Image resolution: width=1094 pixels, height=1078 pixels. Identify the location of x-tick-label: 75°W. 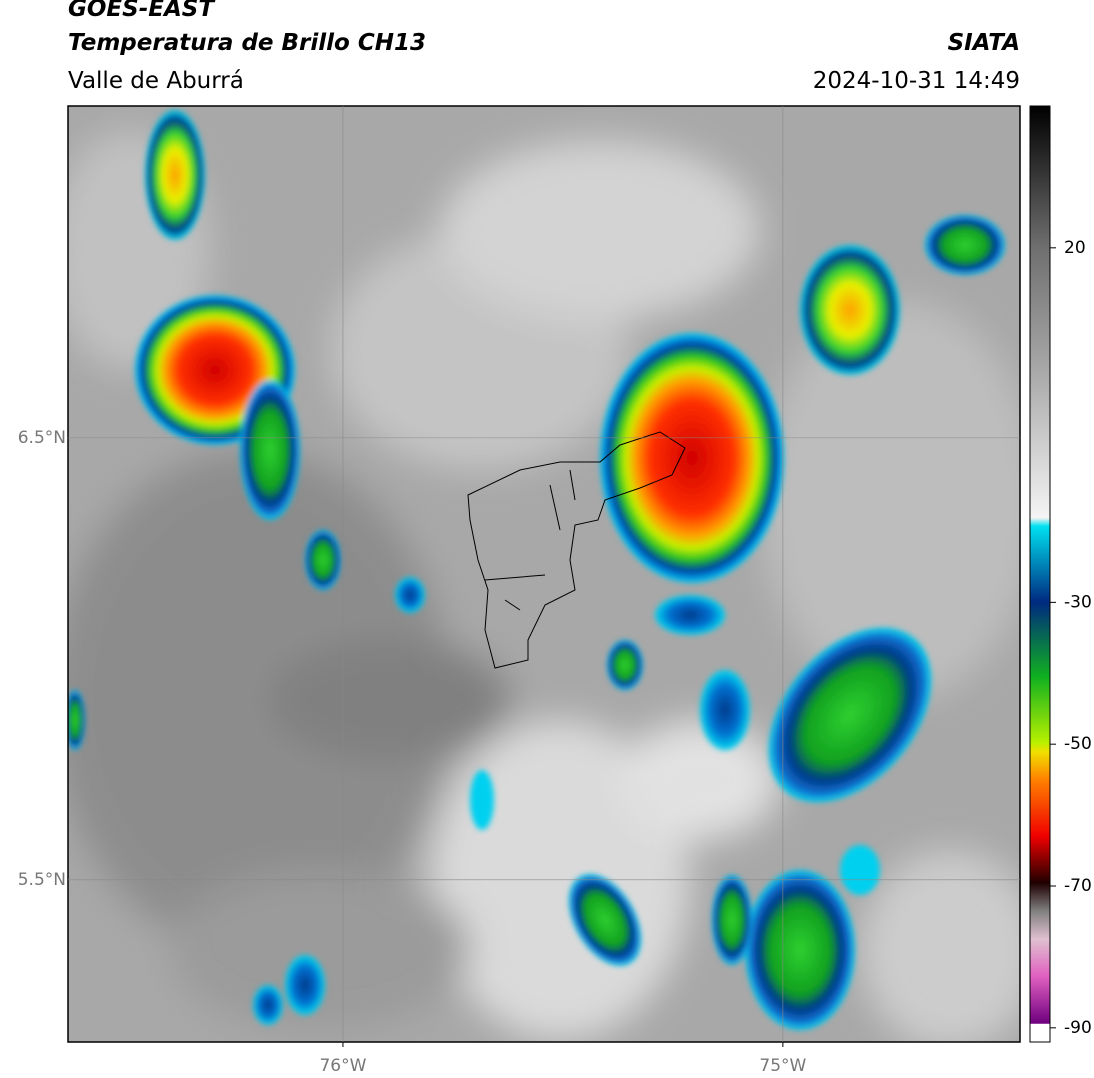
(782, 1066).